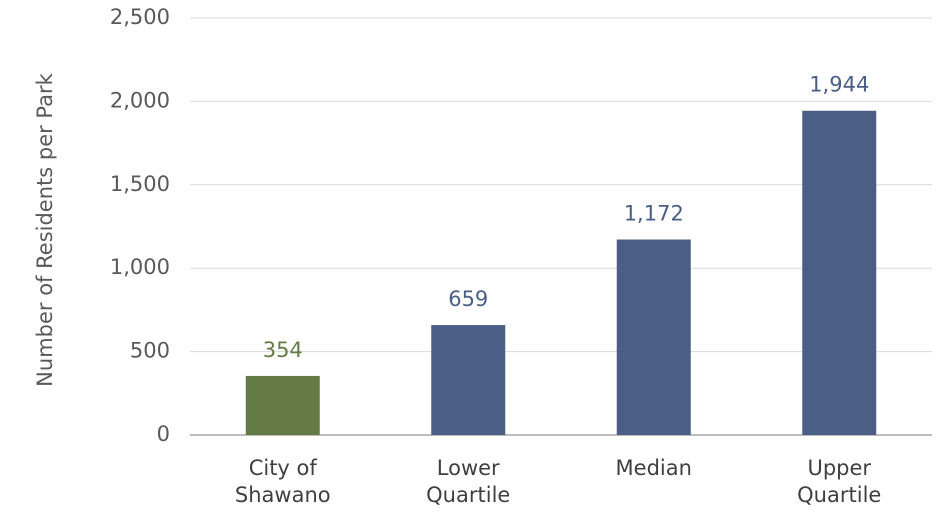 The height and width of the screenshot is (515, 938). What do you see at coordinates (140, 17) in the screenshot?
I see `y-tick-label: 2,500` at bounding box center [140, 17].